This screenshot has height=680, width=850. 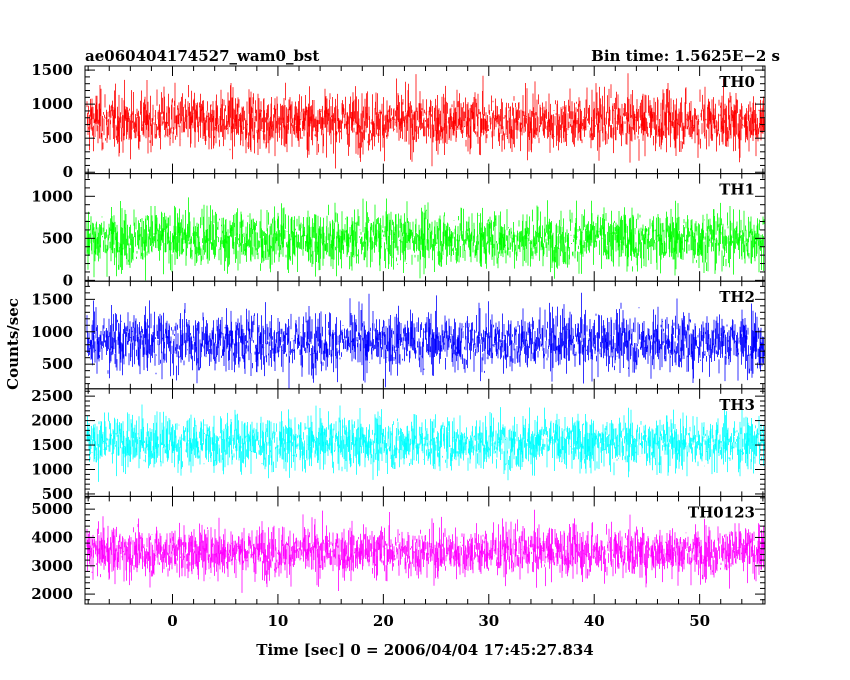 What do you see at coordinates (737, 82) in the screenshot?
I see `series-name-label: TH0` at bounding box center [737, 82].